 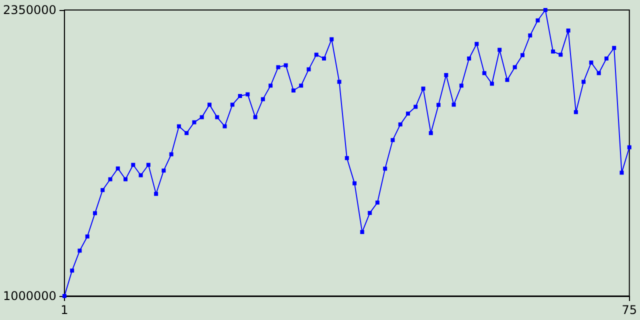 What do you see at coordinates (29, 296) in the screenshot?
I see `y-tick-label: 1000000` at bounding box center [29, 296].